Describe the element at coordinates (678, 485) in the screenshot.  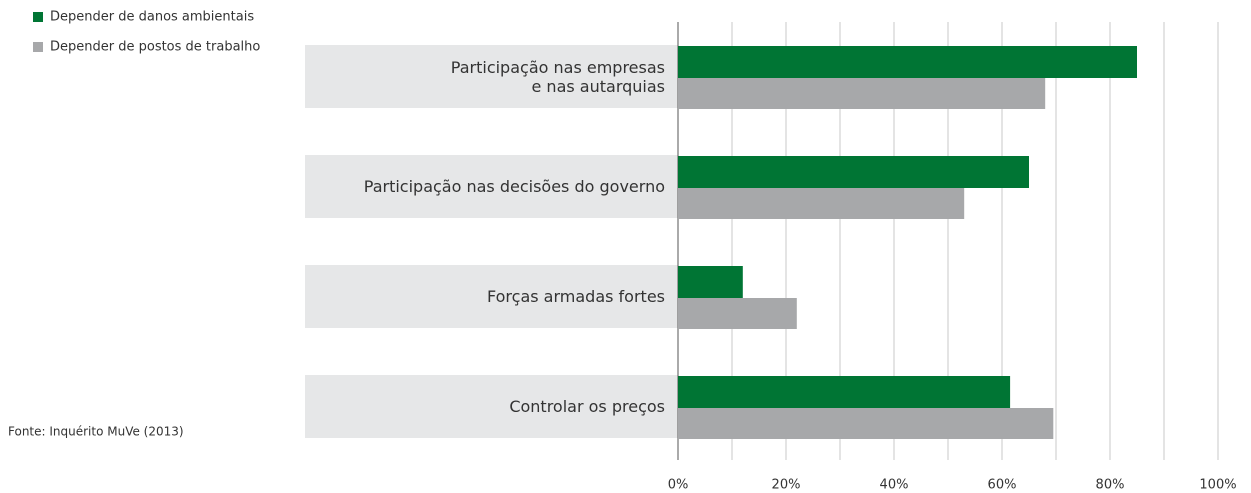
I see `x-tick-label: 0%` at that location.